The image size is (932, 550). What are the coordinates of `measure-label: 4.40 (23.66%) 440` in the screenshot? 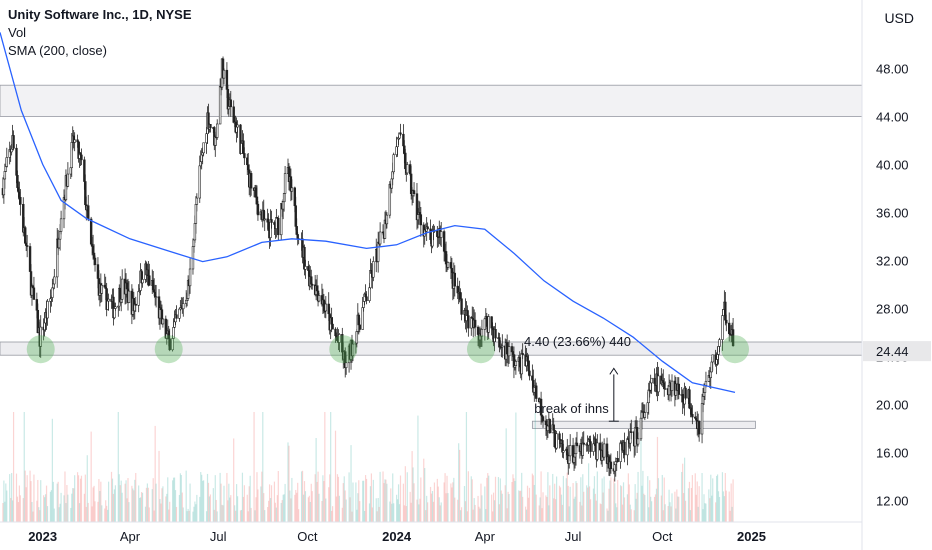 It's located at (577, 341).